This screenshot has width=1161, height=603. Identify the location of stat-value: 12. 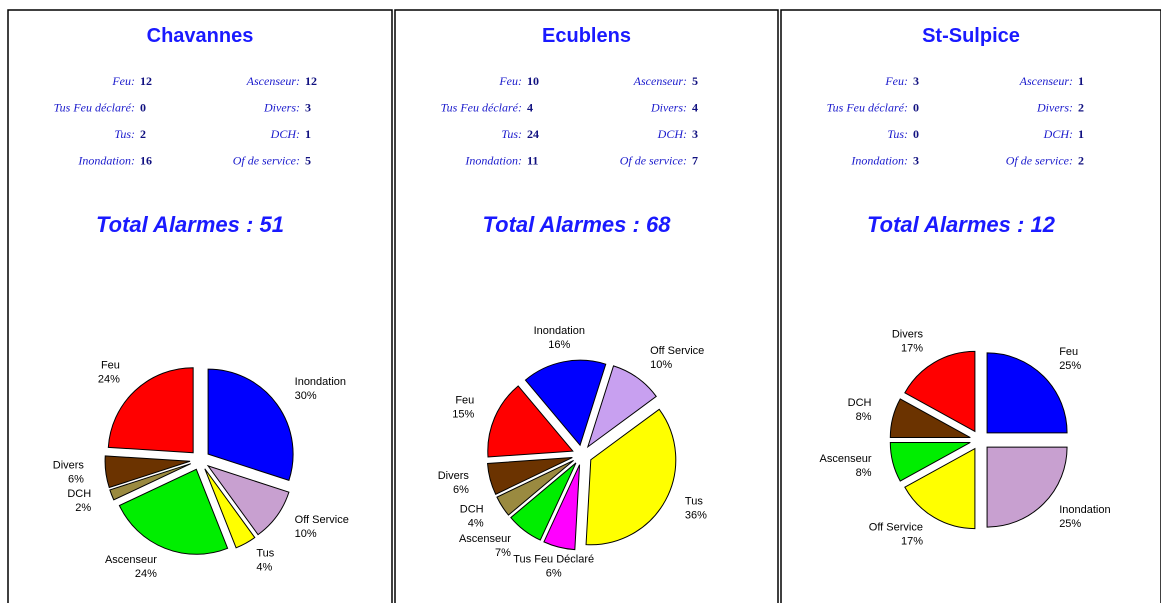
(311, 81).